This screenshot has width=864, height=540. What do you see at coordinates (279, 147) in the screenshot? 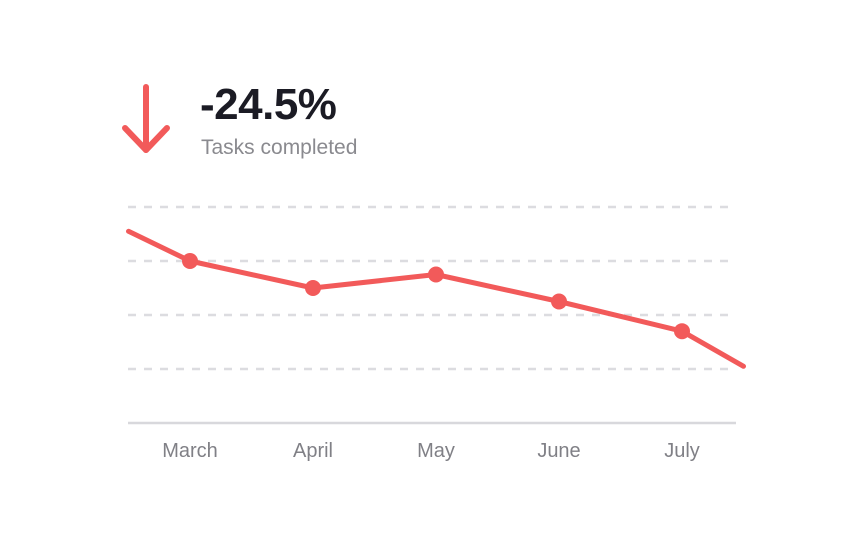
I see `metric-label: Tasks completed` at bounding box center [279, 147].